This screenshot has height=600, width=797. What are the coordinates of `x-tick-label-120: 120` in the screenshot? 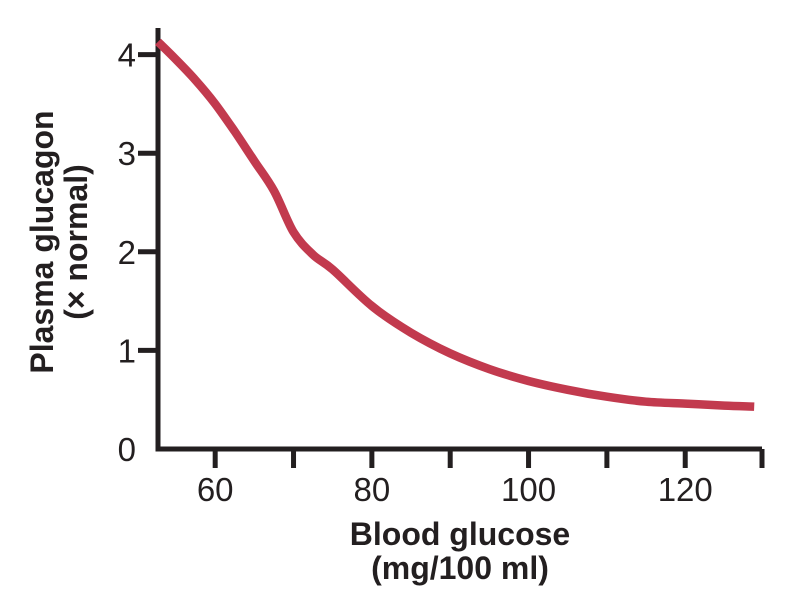 It's located at (685, 489).